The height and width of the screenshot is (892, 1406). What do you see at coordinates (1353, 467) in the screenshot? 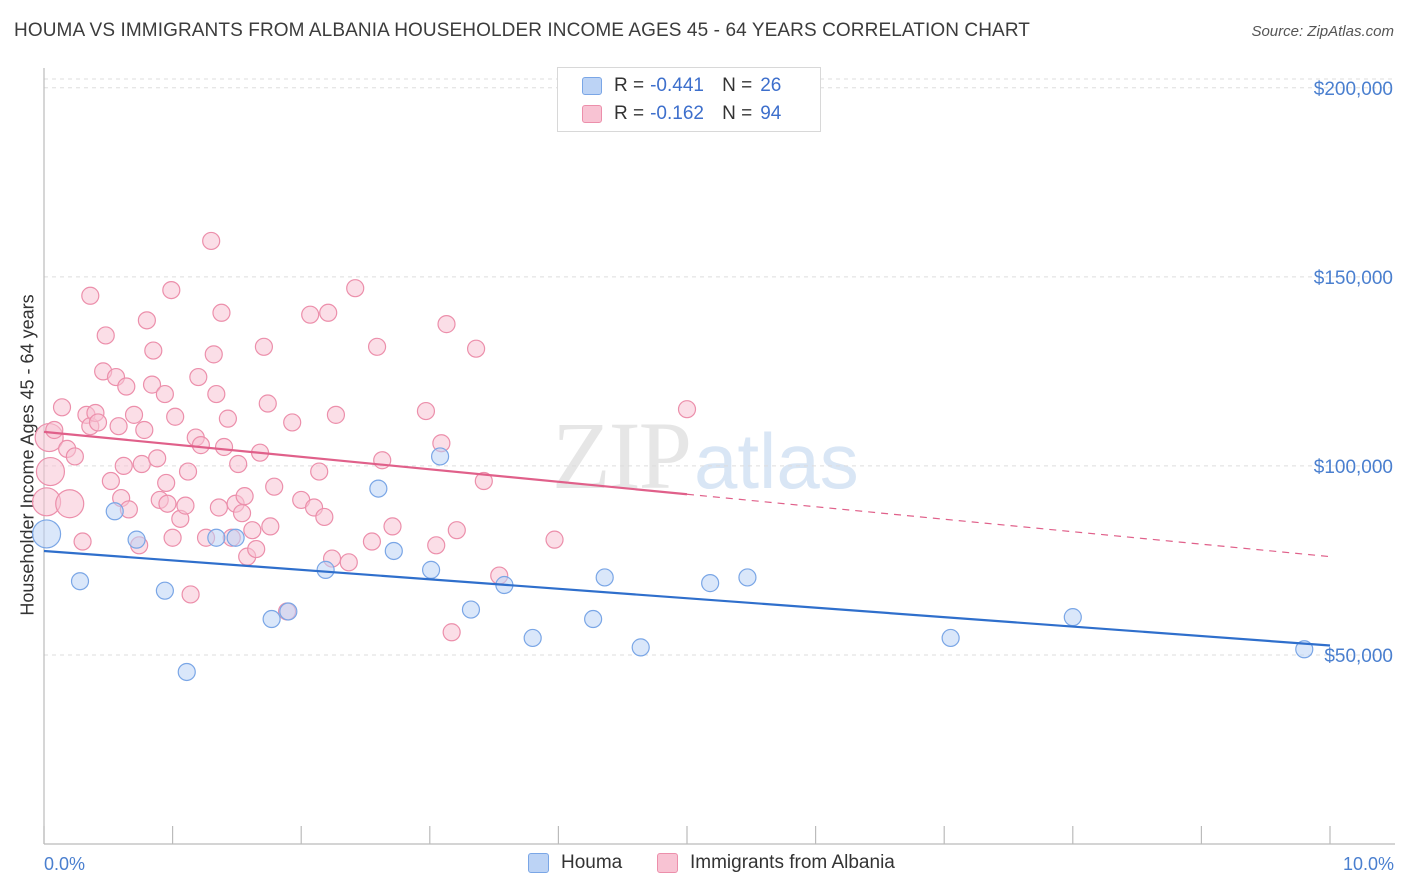
I see `y-tick-label: $100,000` at bounding box center [1353, 467].